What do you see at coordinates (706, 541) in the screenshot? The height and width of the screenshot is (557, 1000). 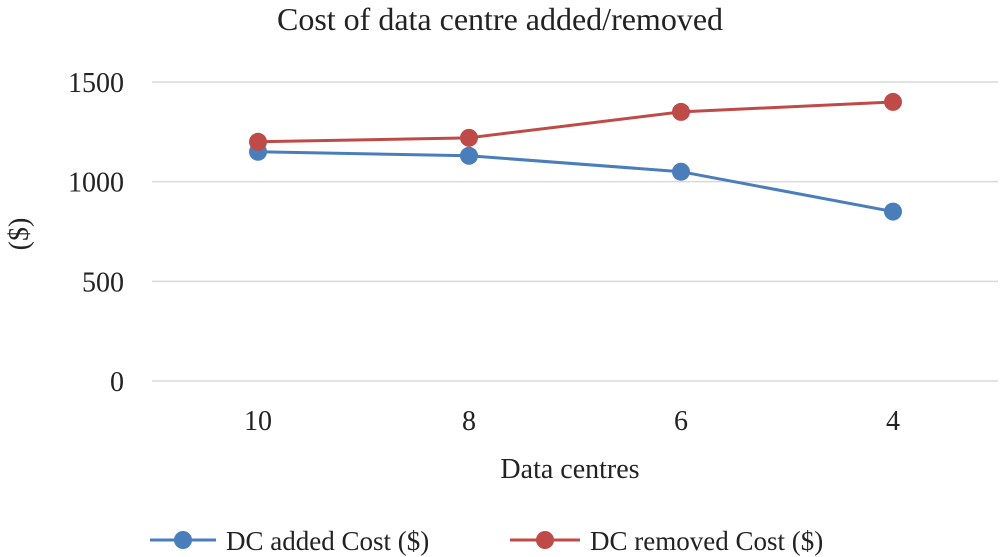 I see `legend-entry-label: DC removed Cost ($)` at bounding box center [706, 541].